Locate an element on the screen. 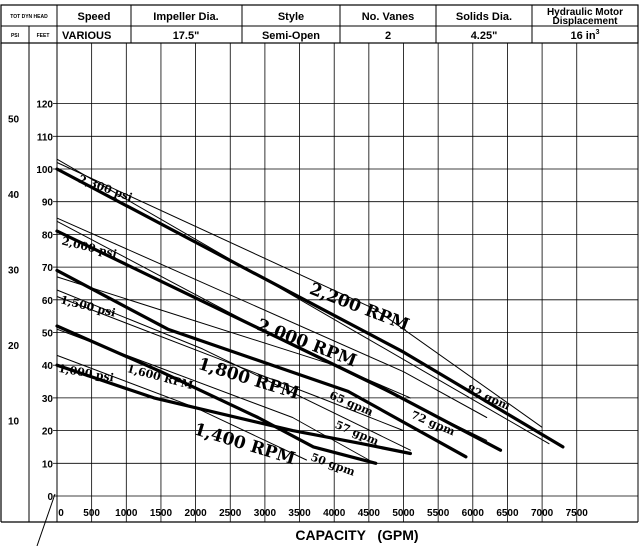 This screenshot has width=639, height=546. curve-65-gpm is located at coordinates (233, 337).